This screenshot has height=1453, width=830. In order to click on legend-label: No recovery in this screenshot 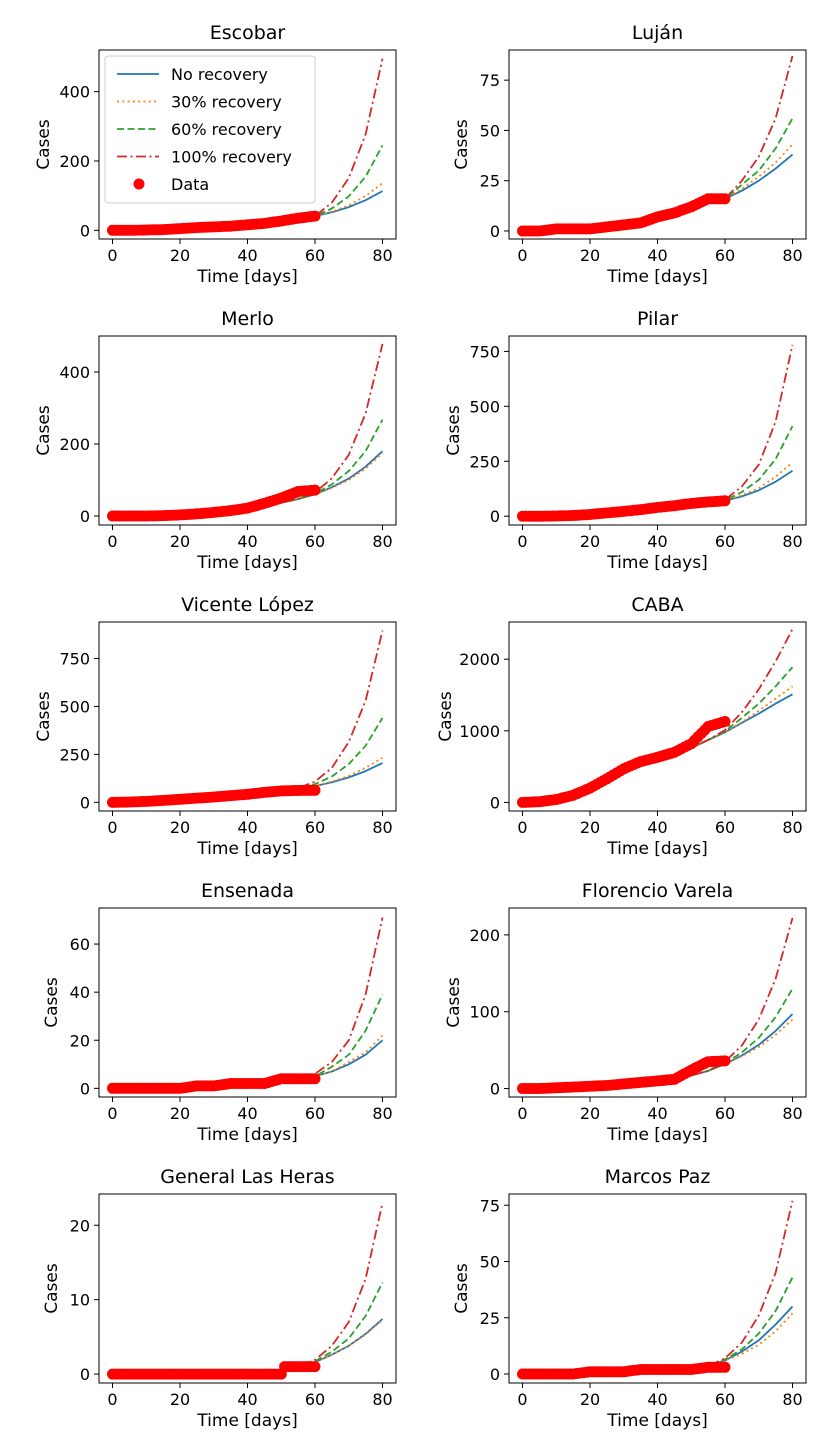, I will do `click(219, 74)`.